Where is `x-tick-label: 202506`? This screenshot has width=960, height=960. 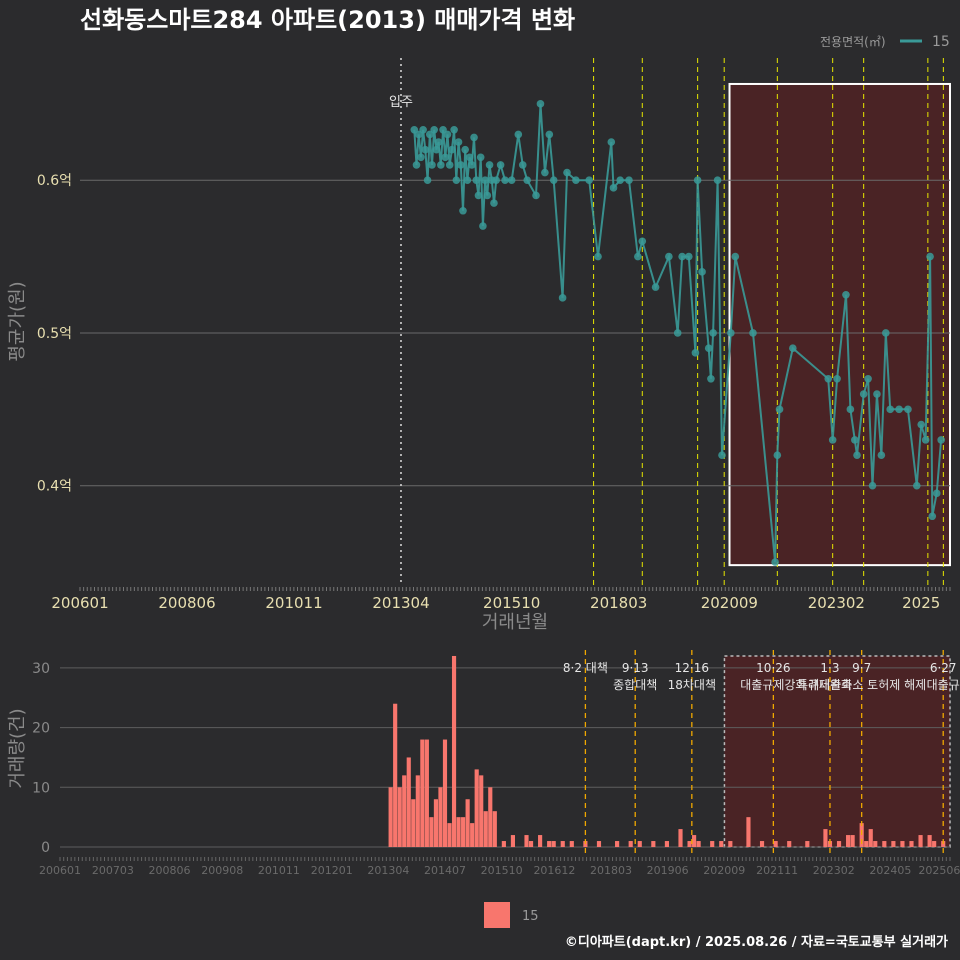
x-tick-label: 202506 is located at coordinates (939, 870).